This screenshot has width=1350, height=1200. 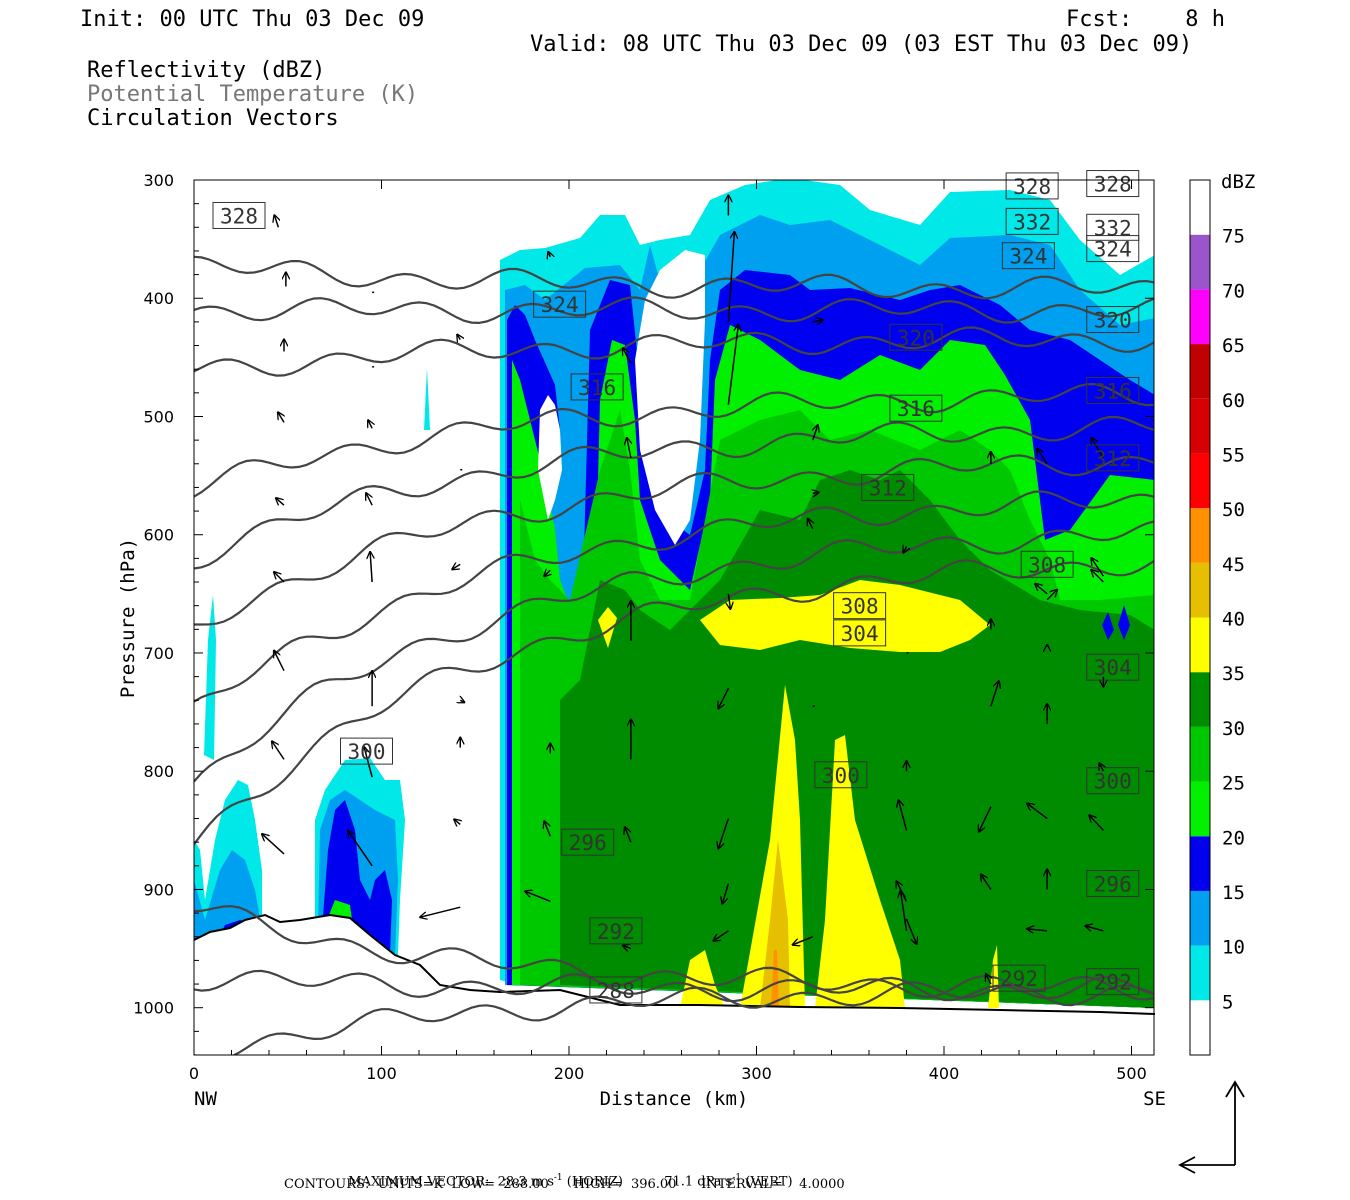 I want to click on refl-15-spot, so click(x=1116, y=622).